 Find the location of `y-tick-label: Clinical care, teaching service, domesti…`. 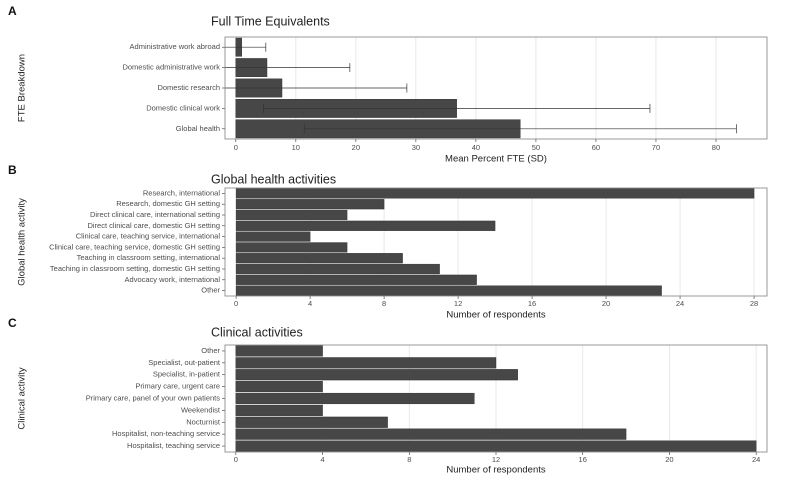

y-tick-label: Clinical care, teaching service, domesti… is located at coordinates (134, 246).